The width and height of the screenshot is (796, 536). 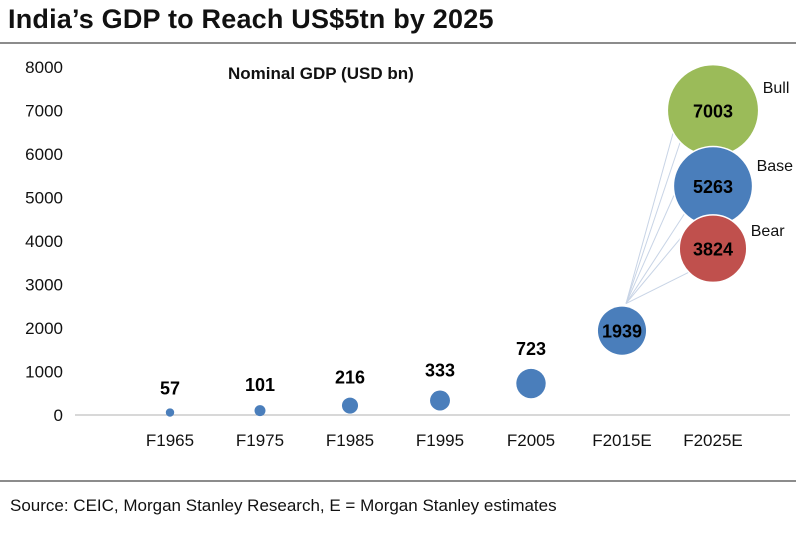 I want to click on x-tick-label: F1995, so click(x=440, y=440).